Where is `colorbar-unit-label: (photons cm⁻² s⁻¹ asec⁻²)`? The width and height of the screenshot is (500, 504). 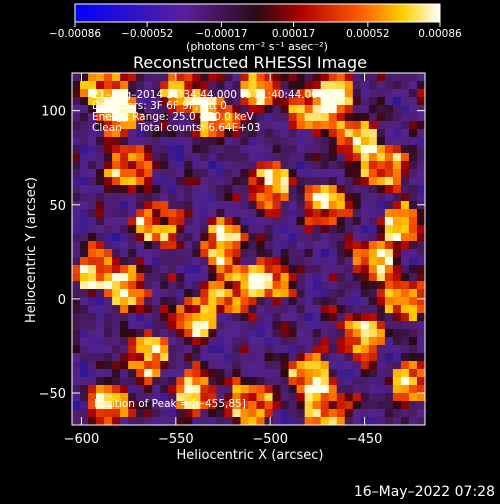 colorbar-unit-label: (photons cm⁻² s⁻¹ asec⁻²) is located at coordinates (257, 46).